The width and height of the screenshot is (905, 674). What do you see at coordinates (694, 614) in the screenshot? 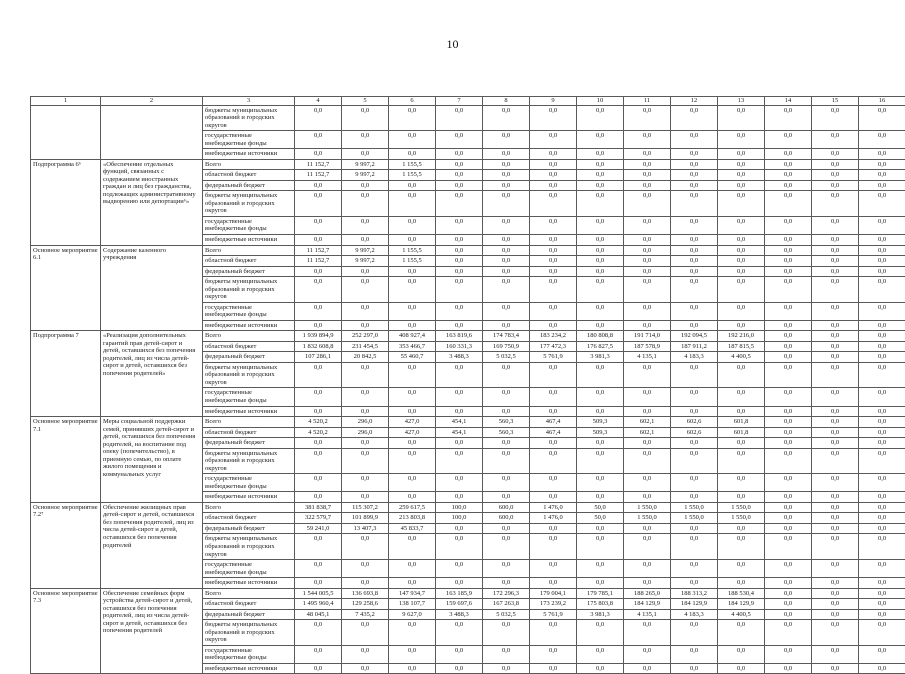
I see `value-cell: 4 183,3` at bounding box center [694, 614].